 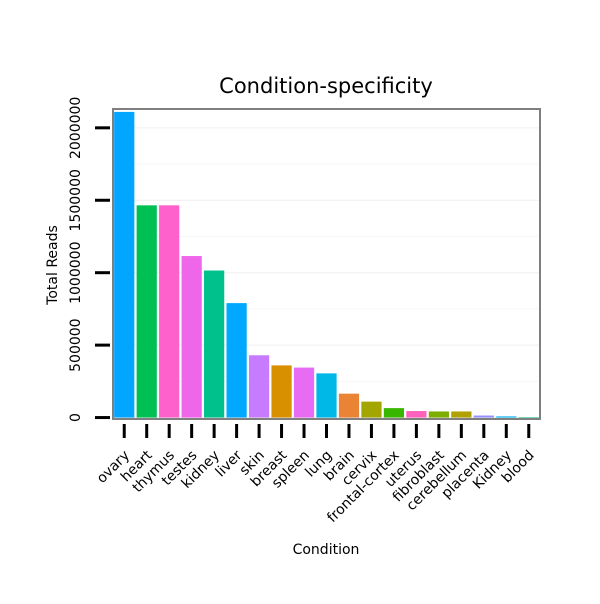 What do you see at coordinates (76, 417) in the screenshot?
I see `y-tick-label: 0` at bounding box center [76, 417].